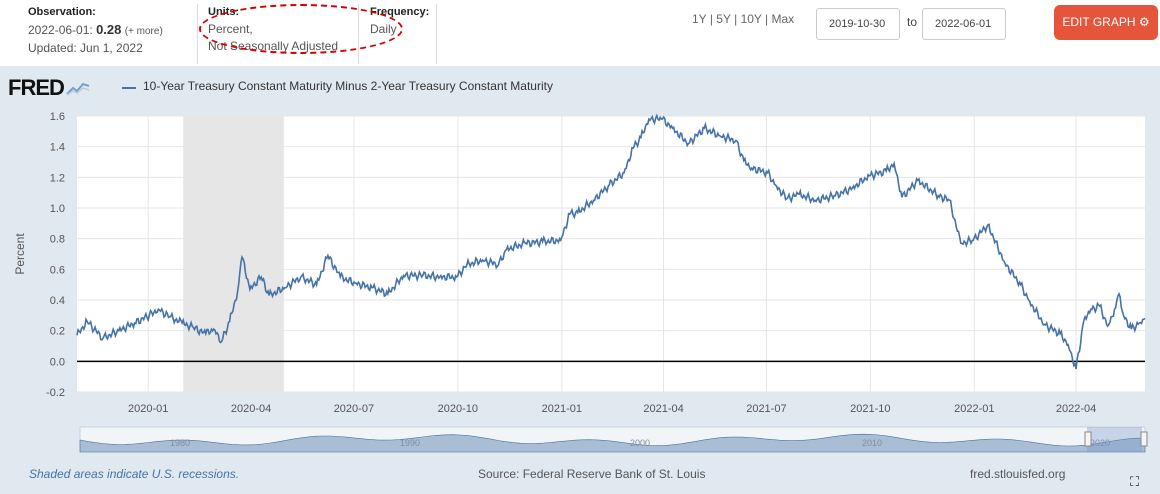 This screenshot has height=494, width=1160. I want to click on range-5y-button: 5Y, so click(723, 19).